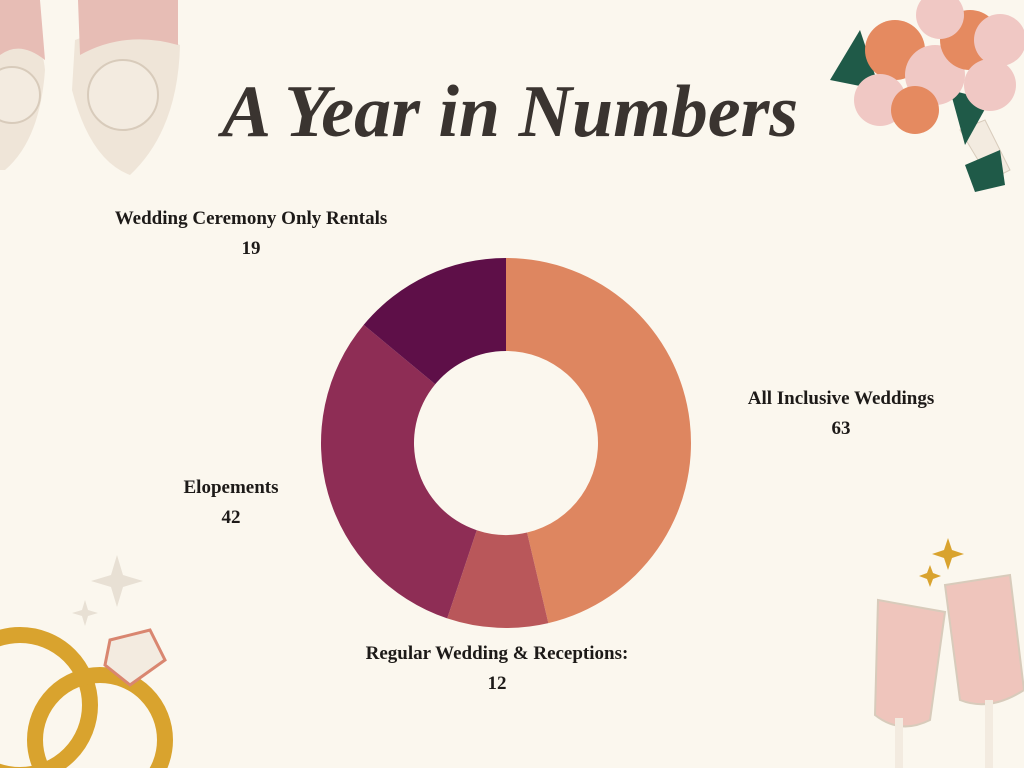 The width and height of the screenshot is (1024, 768). What do you see at coordinates (497, 683) in the screenshot?
I see `slice-value: 12` at bounding box center [497, 683].